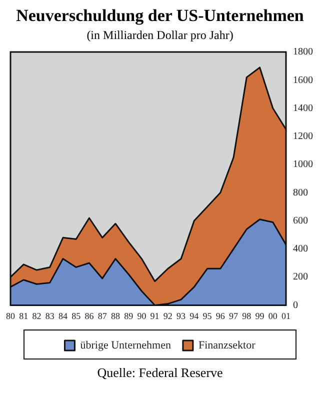 This screenshot has height=415, width=320. What do you see at coordinates (300, 249) in the screenshot?
I see `y-tick-label: 400` at bounding box center [300, 249].